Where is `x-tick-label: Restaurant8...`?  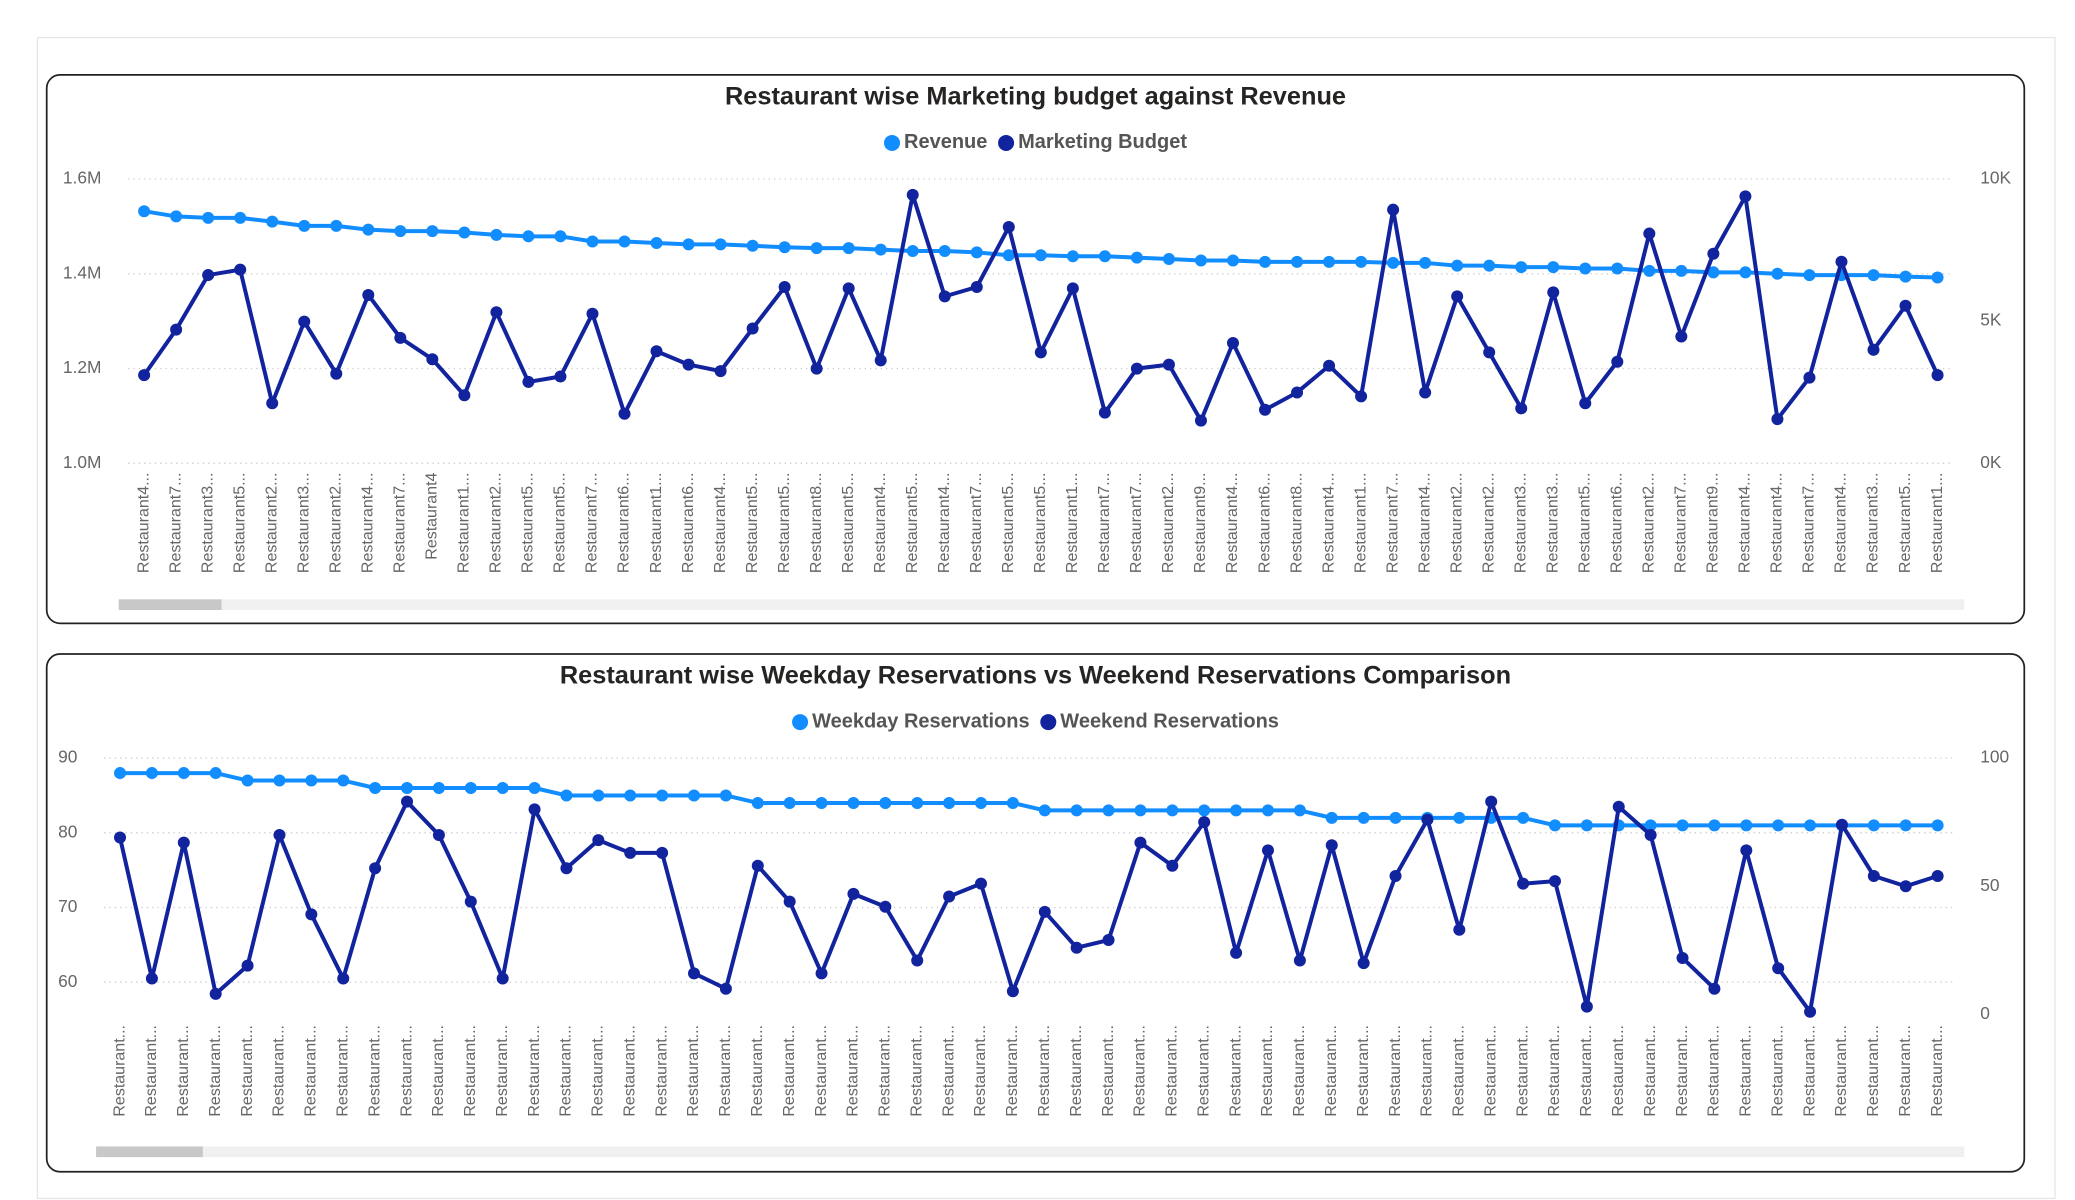 x-tick-label: Restaurant8... is located at coordinates (1296, 523).